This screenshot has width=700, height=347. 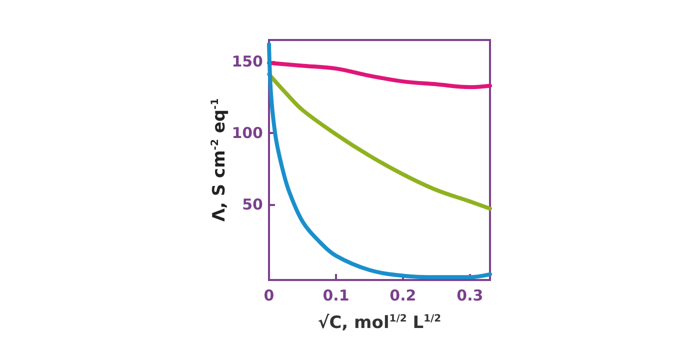 I want to click on y-tick-label: 150, so click(x=247, y=61).